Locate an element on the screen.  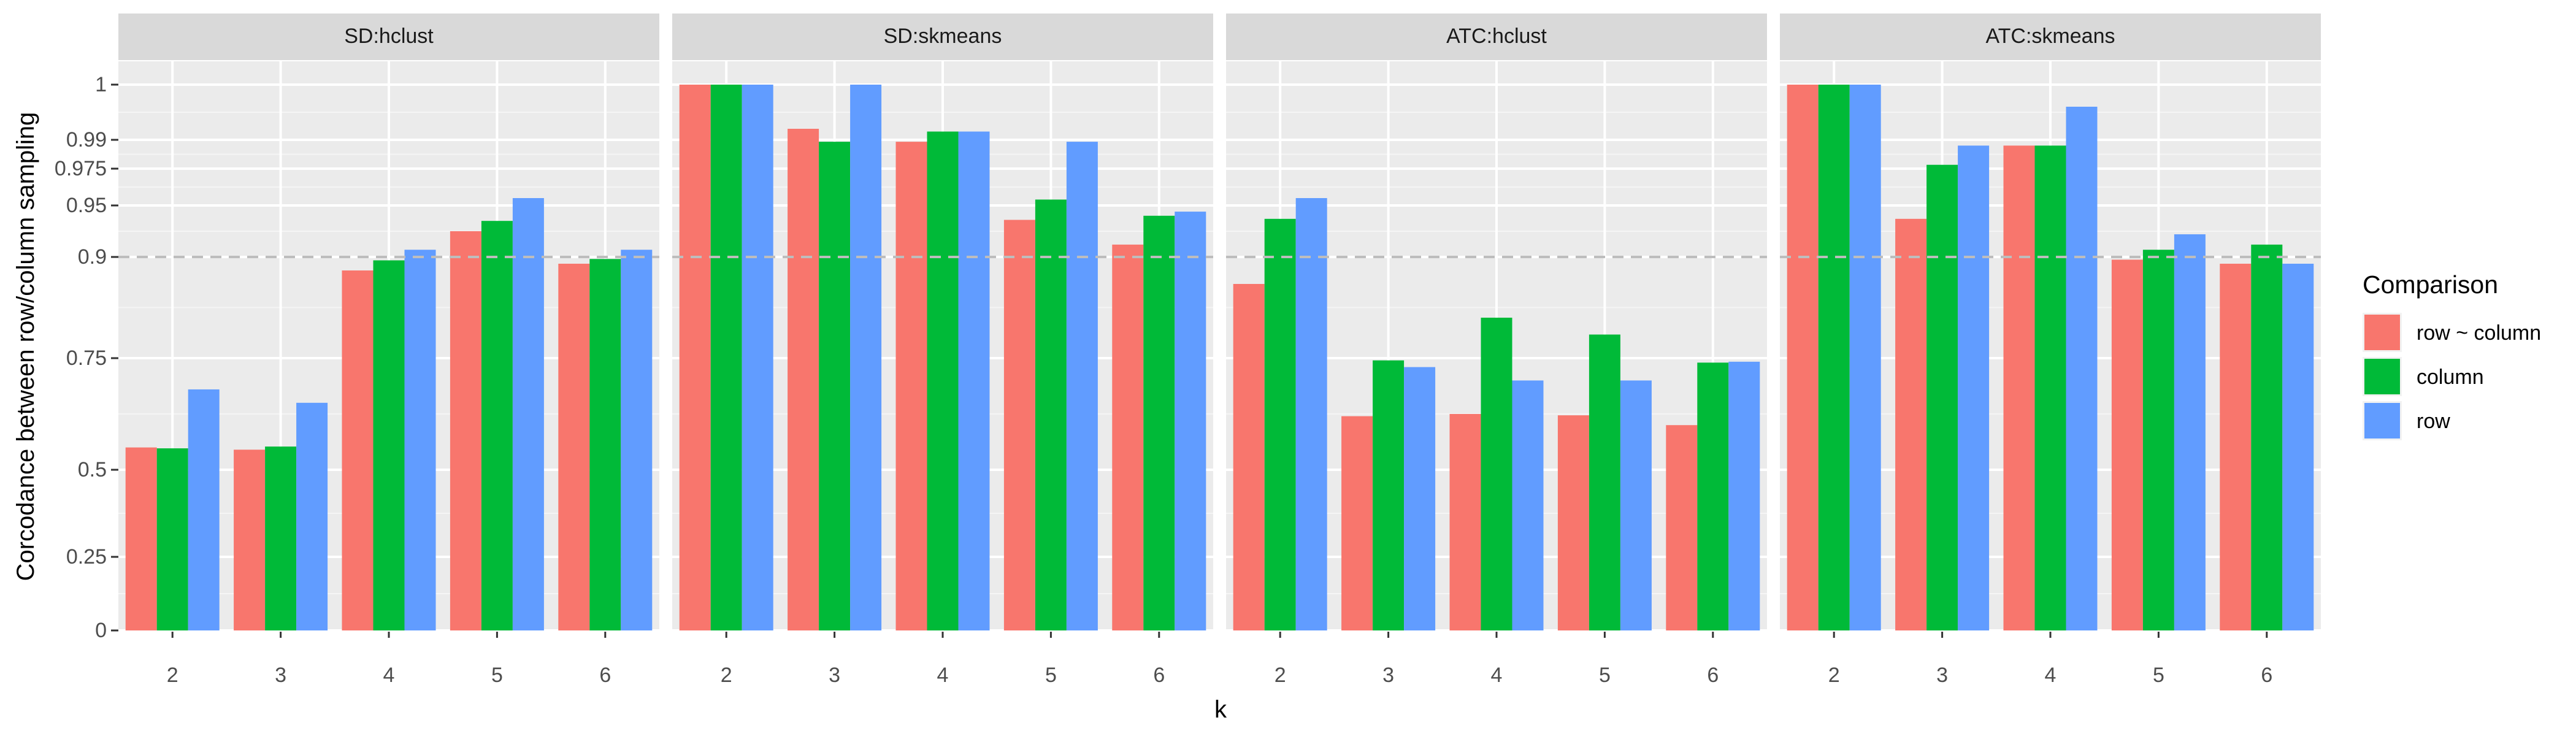
legend-label: row is located at coordinates (2433, 422).